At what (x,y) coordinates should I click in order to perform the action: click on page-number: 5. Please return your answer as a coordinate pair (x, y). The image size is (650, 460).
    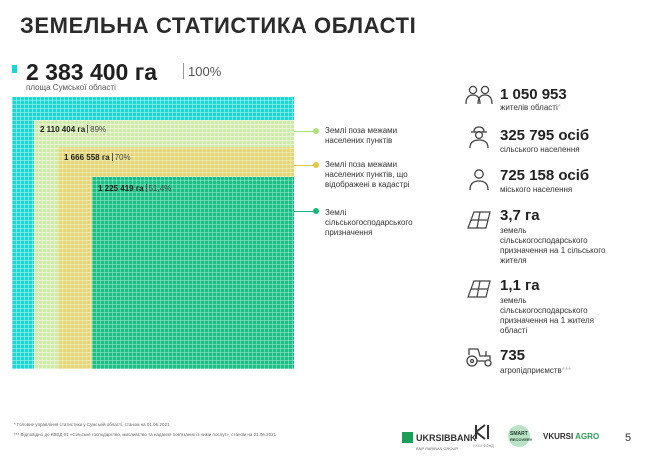
    Looking at the image, I should click on (628, 438).